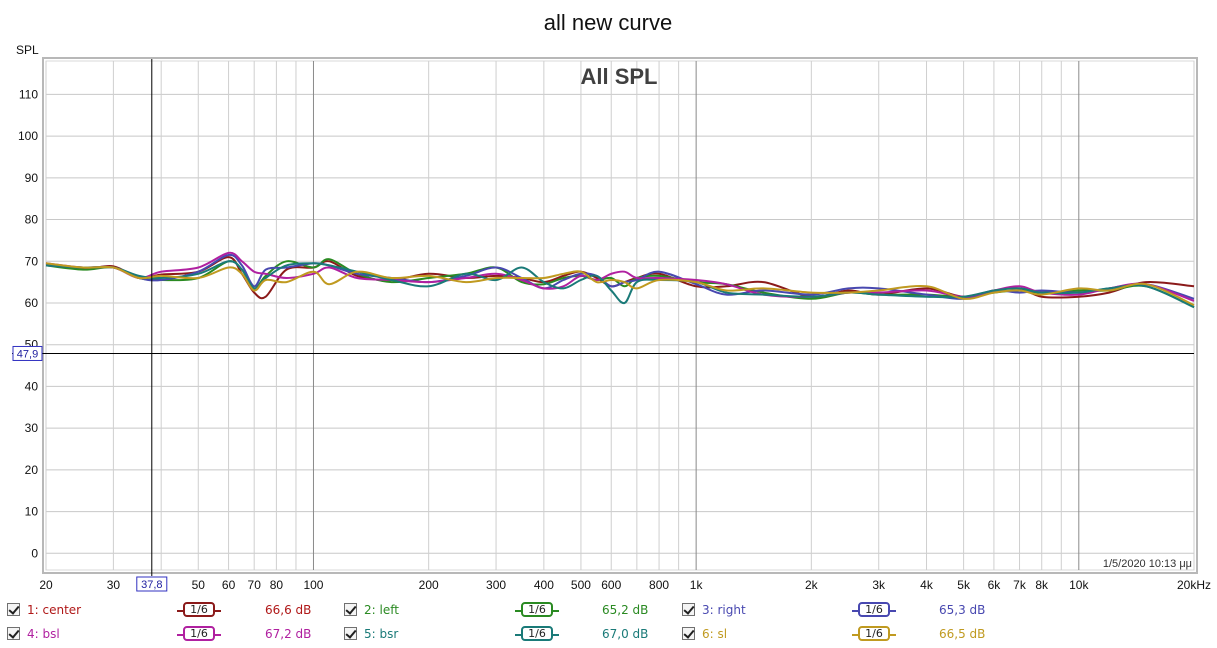  I want to click on y-tick-label-80: 80, so click(32, 220).